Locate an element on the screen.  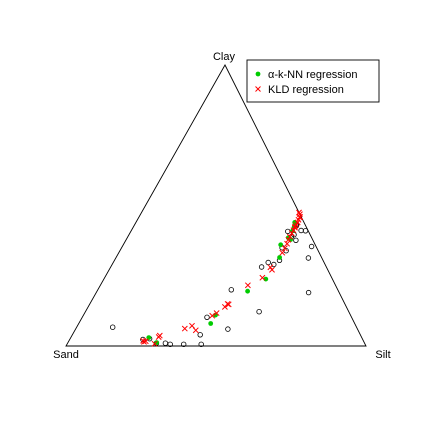
legend-marker-knn is located at coordinates (258, 74).